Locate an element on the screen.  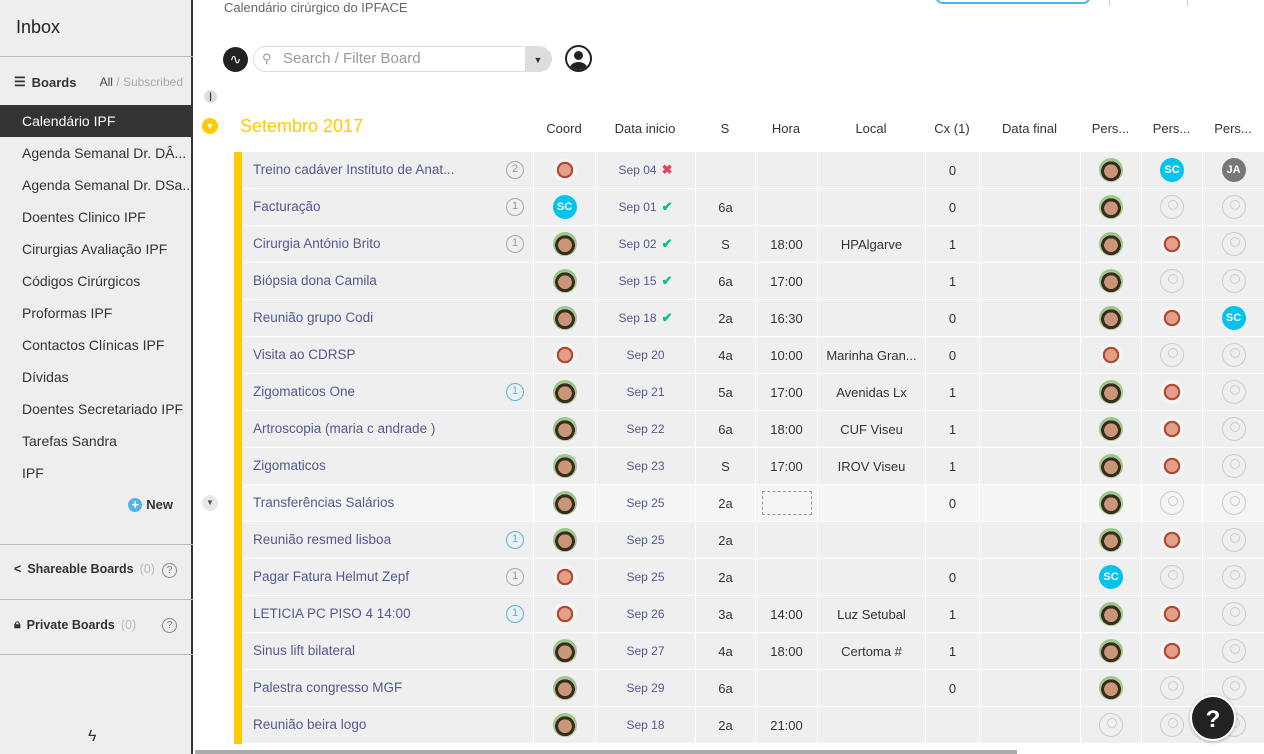
person-filter-icon is located at coordinates (578, 58).